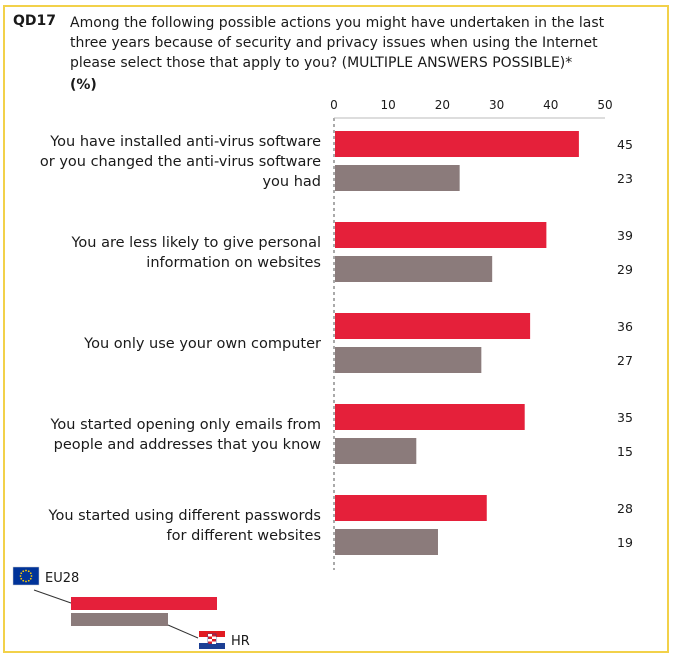  I want to click on eu-flag-icon, so click(26, 576).